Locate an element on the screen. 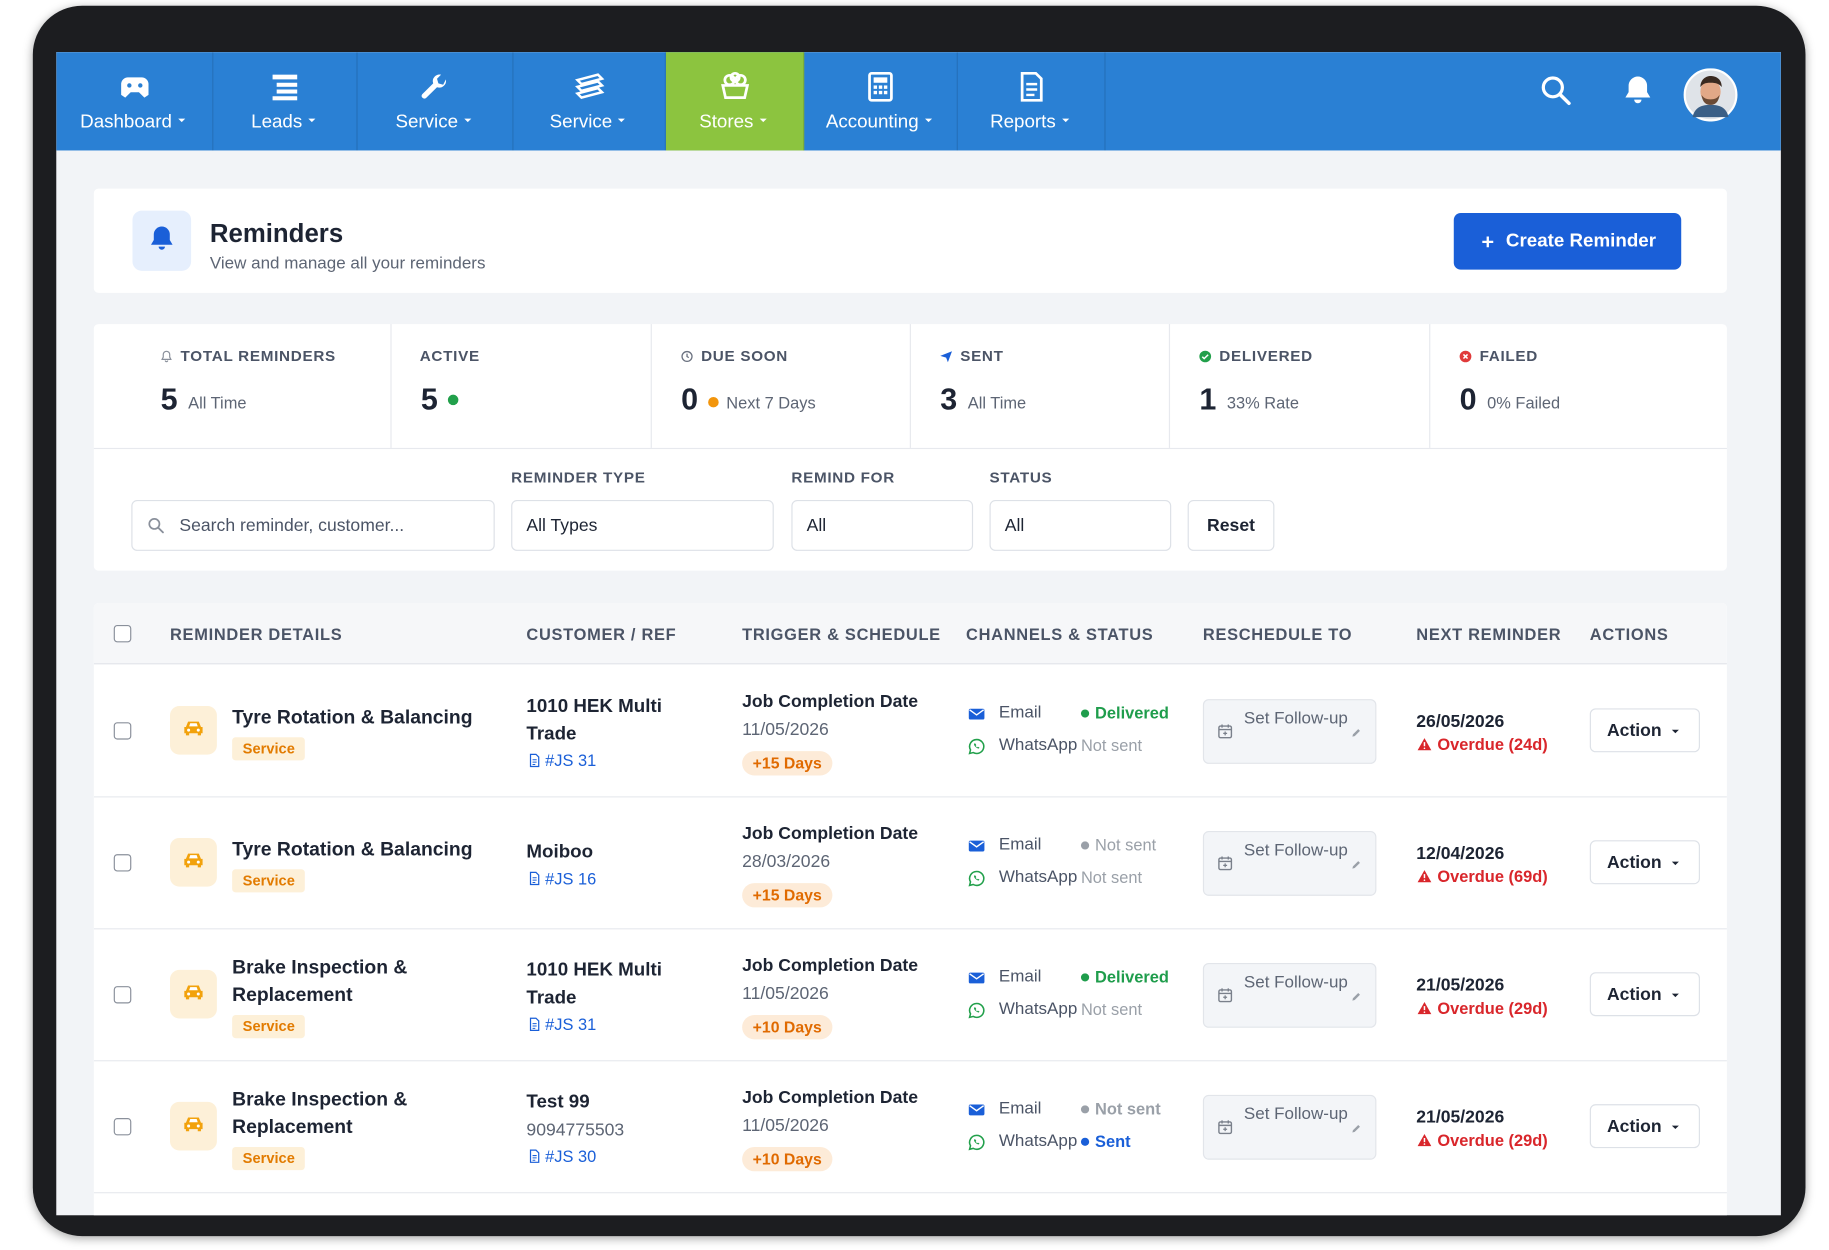  customer-name: Test 99 is located at coordinates (558, 1102).